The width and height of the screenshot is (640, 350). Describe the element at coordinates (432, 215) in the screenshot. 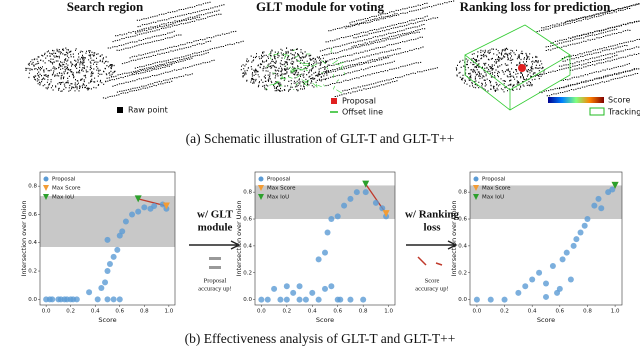

I see `transition-label: w/ Ranking` at that location.